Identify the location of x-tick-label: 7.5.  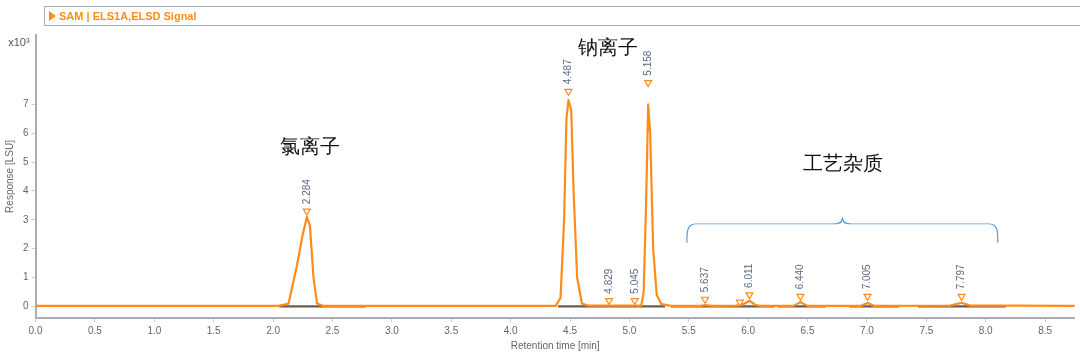
(926, 330).